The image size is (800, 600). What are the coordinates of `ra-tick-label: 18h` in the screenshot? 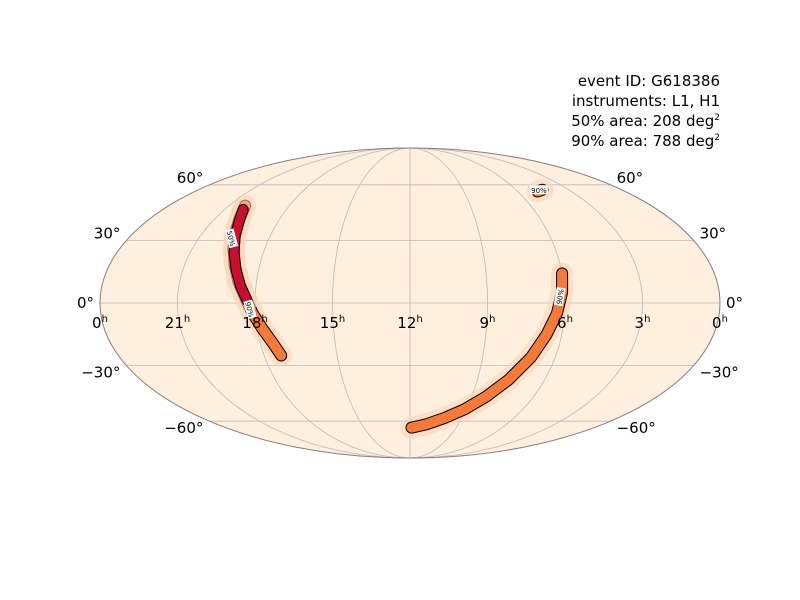 It's located at (254, 323).